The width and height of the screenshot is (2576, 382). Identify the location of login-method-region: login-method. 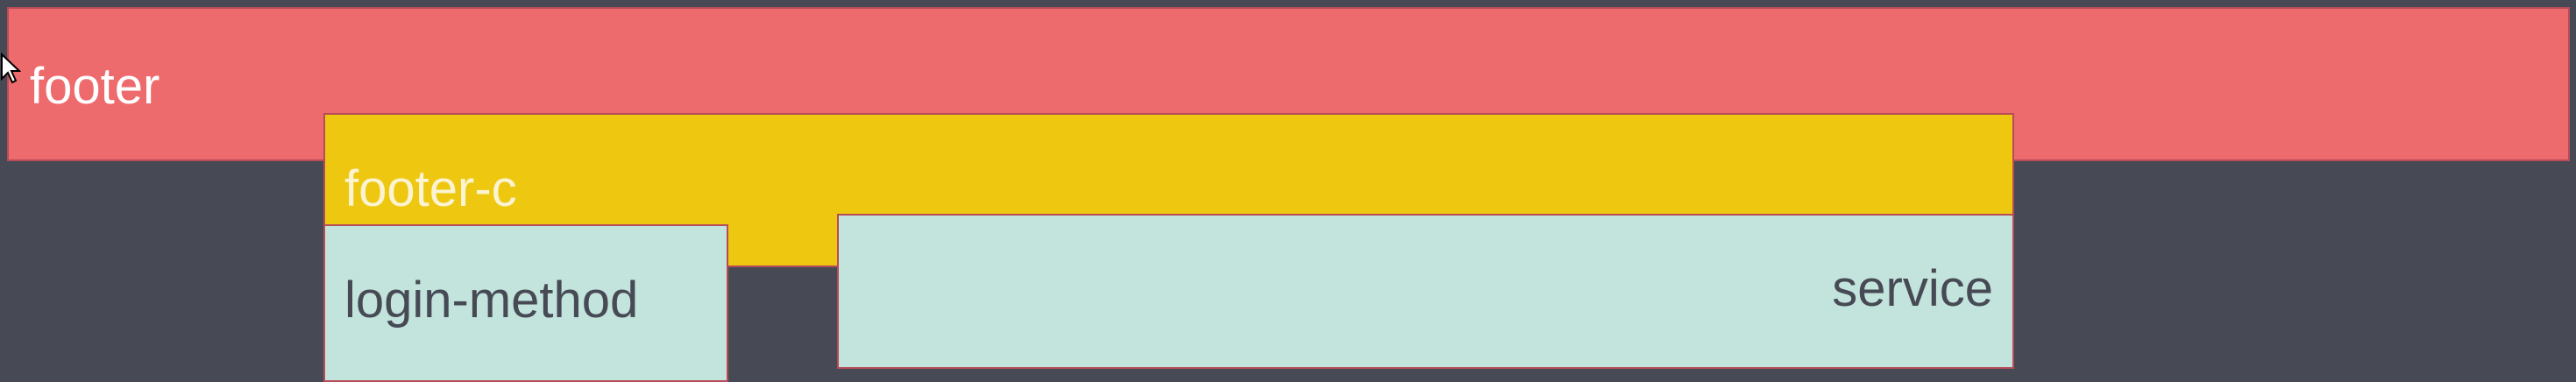
(525, 303).